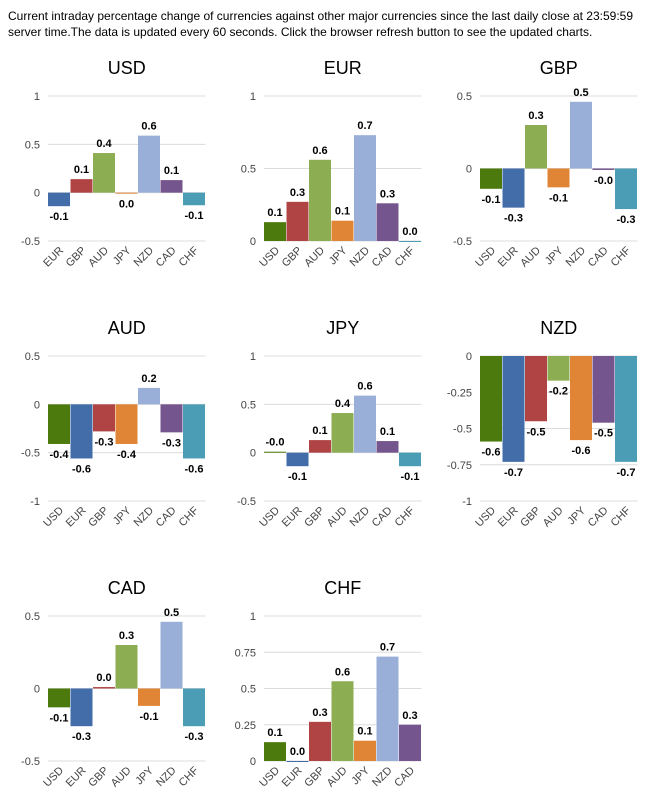  Describe the element at coordinates (559, 68) in the screenshot. I see `chart-title-gbp: GBP` at that location.